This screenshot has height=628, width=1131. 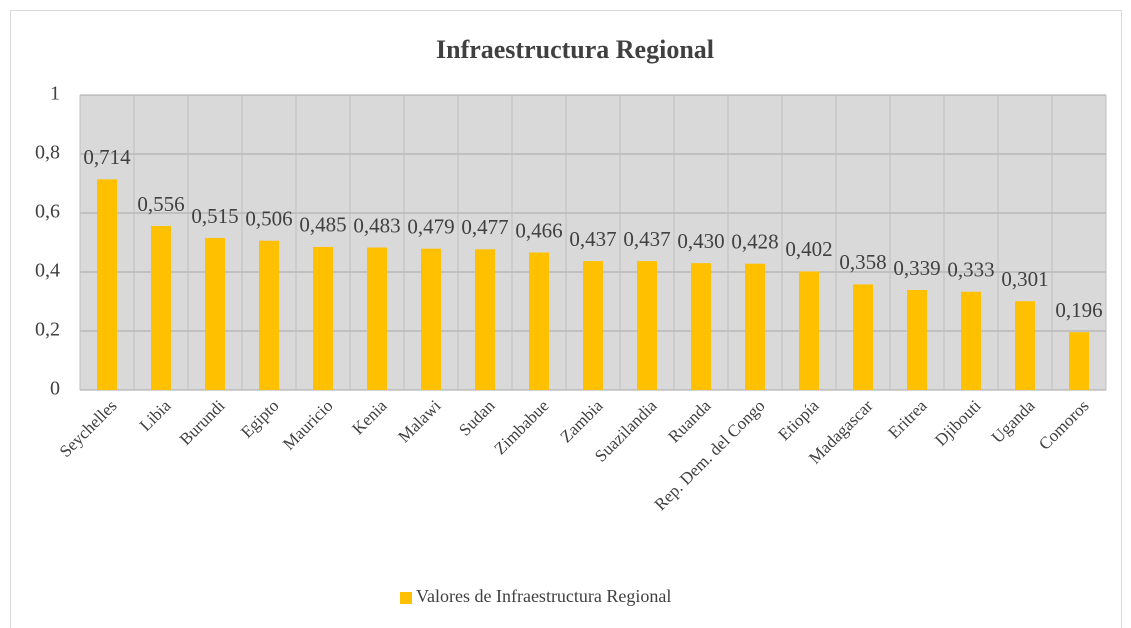 I want to click on value-label: 0,428, so click(x=754, y=242).